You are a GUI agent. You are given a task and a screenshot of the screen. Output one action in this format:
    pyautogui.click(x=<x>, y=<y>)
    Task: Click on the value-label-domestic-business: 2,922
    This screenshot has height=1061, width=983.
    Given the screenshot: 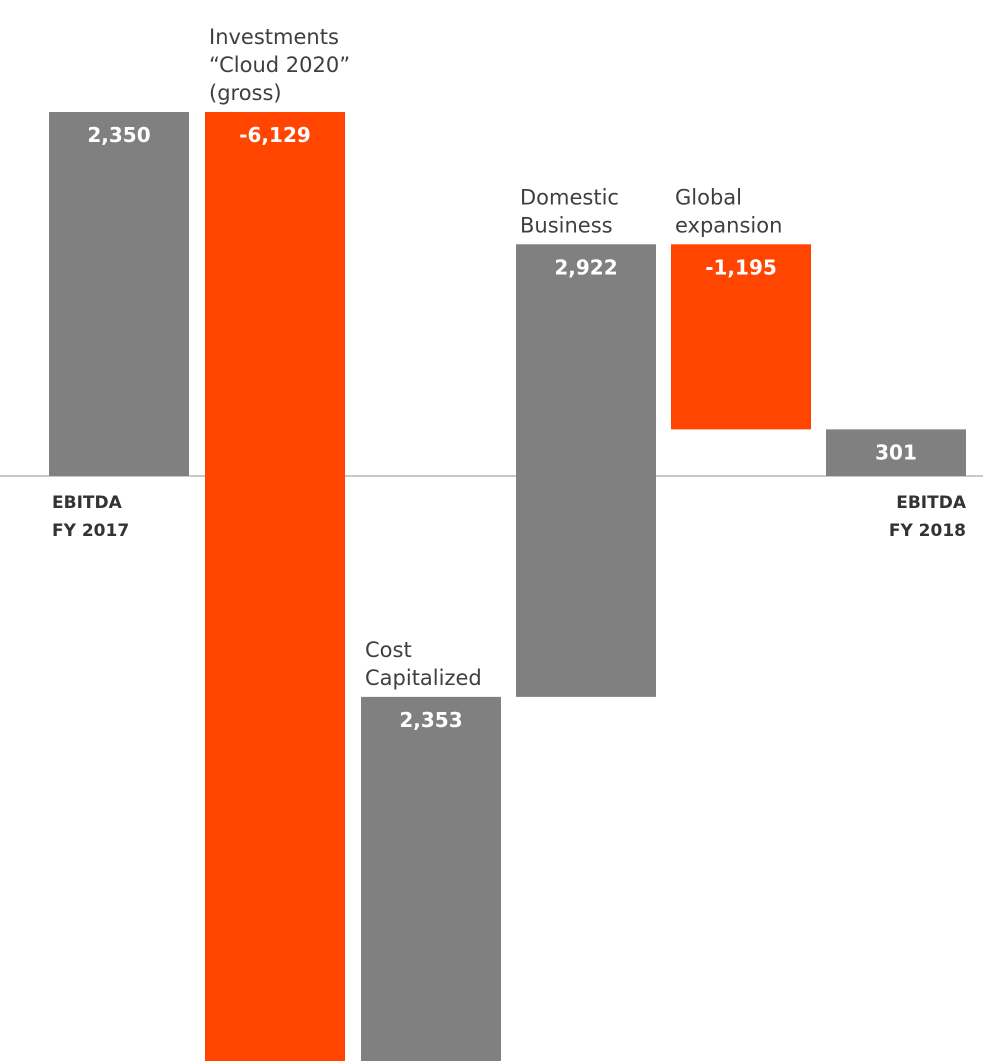 What is the action you would take?
    pyautogui.click(x=585, y=267)
    